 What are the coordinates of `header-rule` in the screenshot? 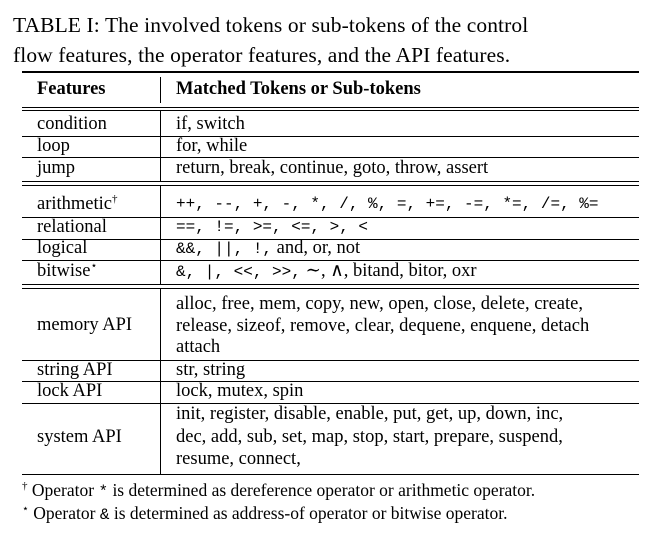 It's located at (330, 107).